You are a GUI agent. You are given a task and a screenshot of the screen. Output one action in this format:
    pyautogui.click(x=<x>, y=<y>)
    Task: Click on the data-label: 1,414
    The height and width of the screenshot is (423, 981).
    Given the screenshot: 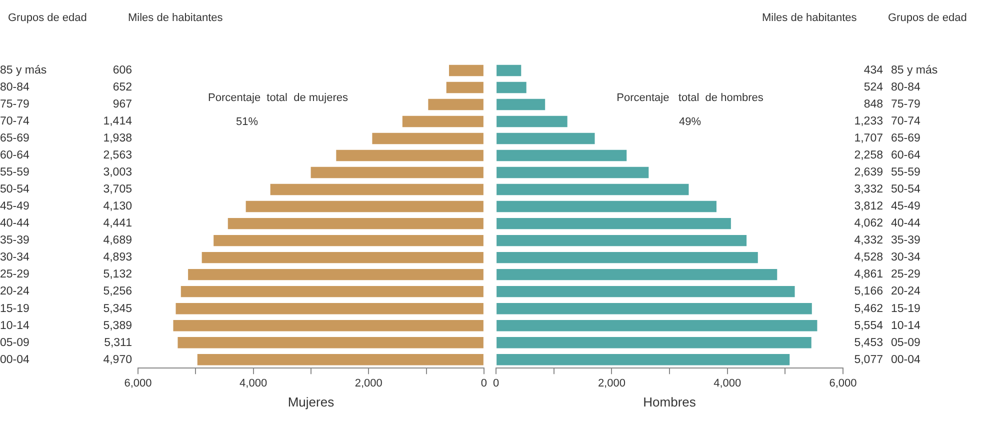 What is the action you would take?
    pyautogui.click(x=118, y=122)
    